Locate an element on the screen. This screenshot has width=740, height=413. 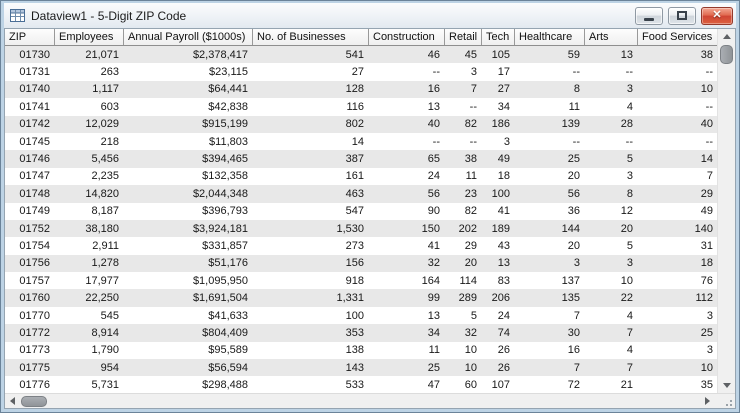
cell: 01740 is located at coordinates (34, 89).